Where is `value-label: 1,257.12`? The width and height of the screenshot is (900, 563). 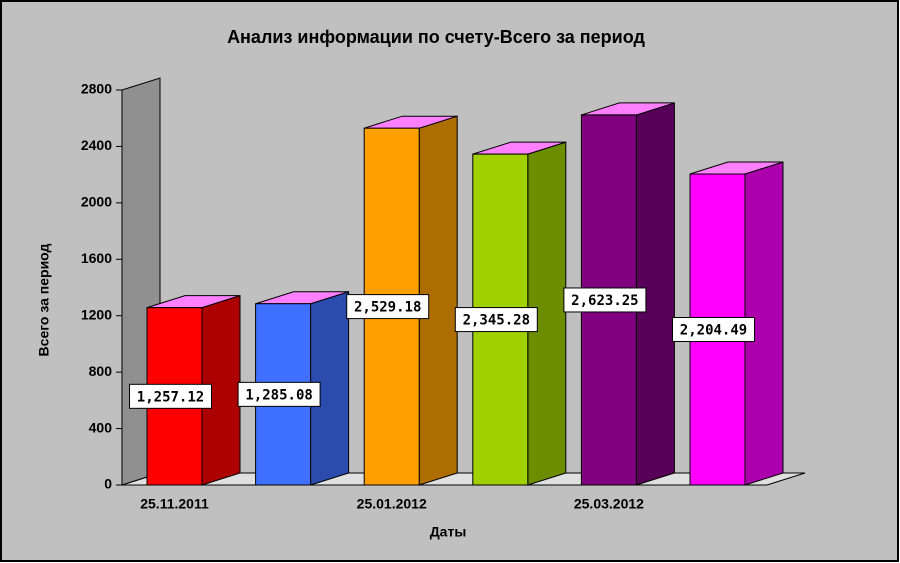 value-label: 1,257.12 is located at coordinates (170, 397).